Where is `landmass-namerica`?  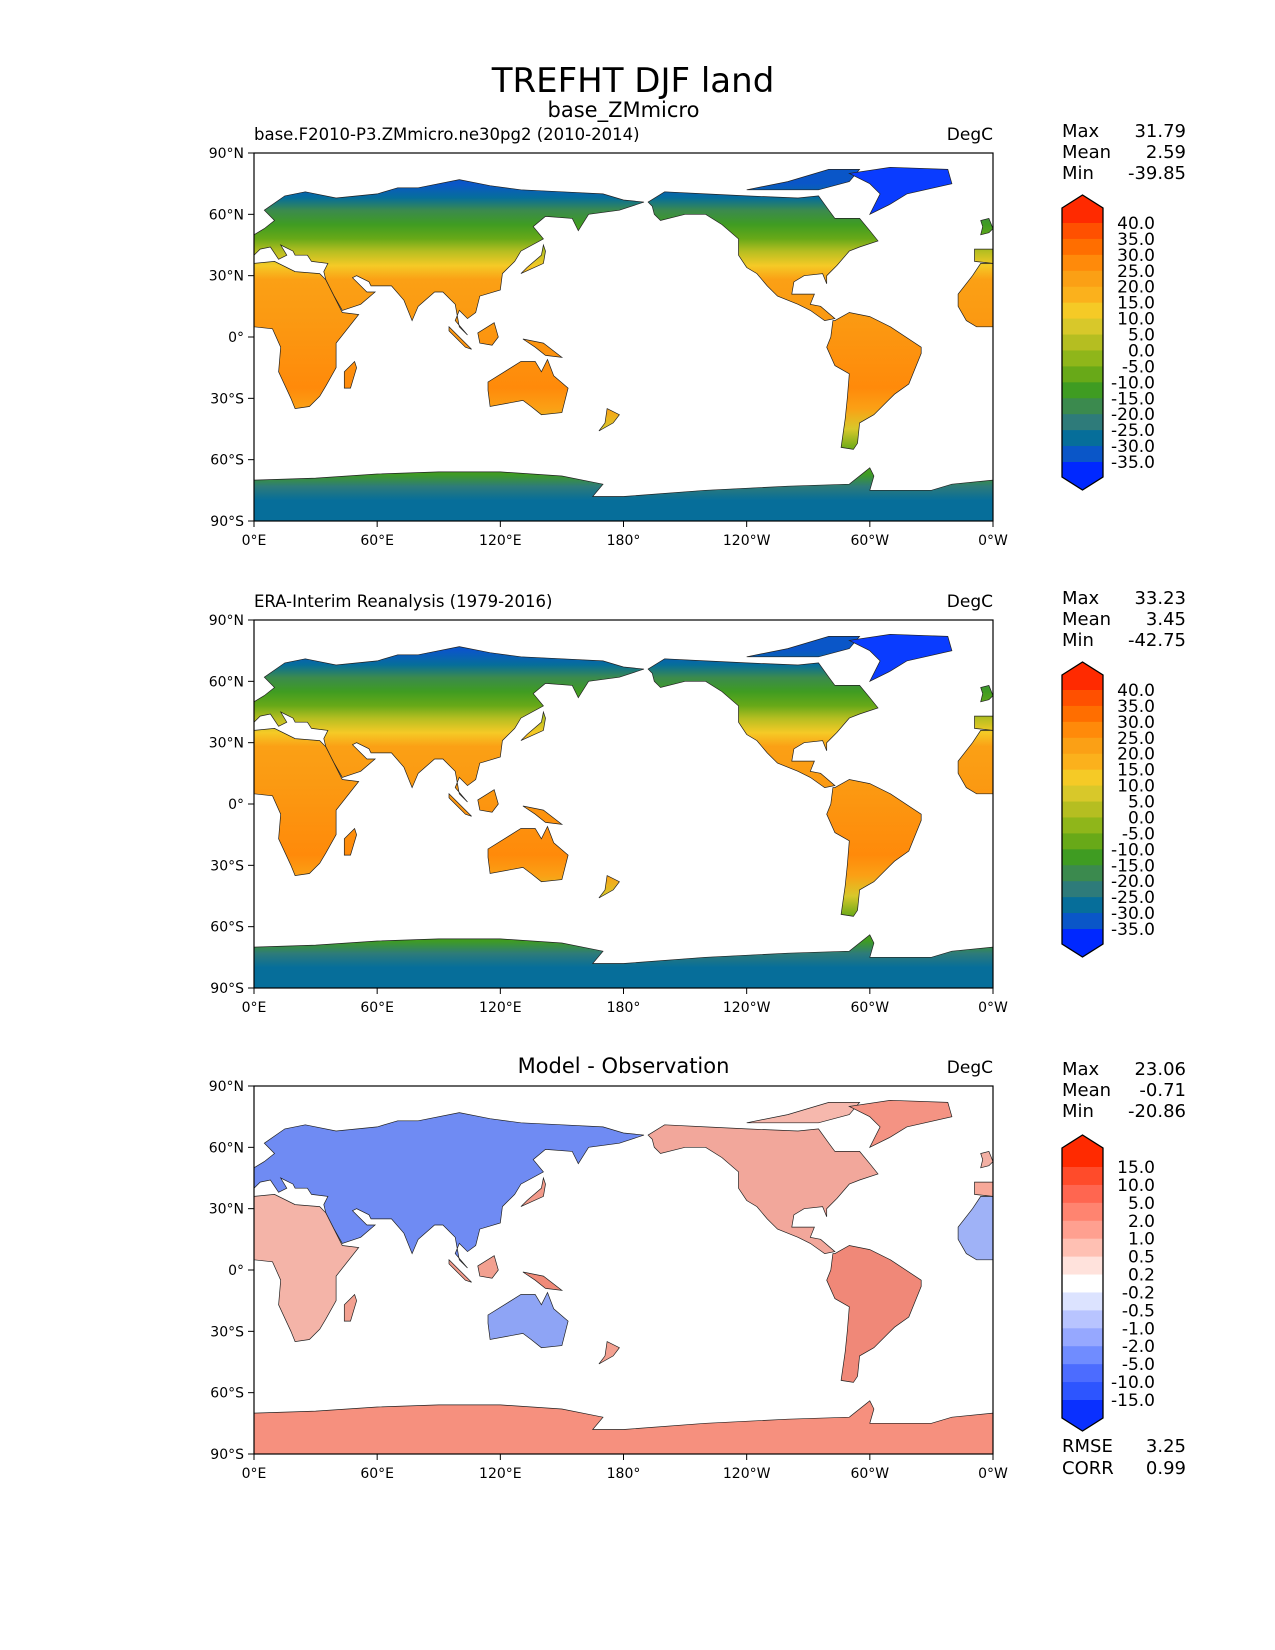 landmass-namerica is located at coordinates (763, 723).